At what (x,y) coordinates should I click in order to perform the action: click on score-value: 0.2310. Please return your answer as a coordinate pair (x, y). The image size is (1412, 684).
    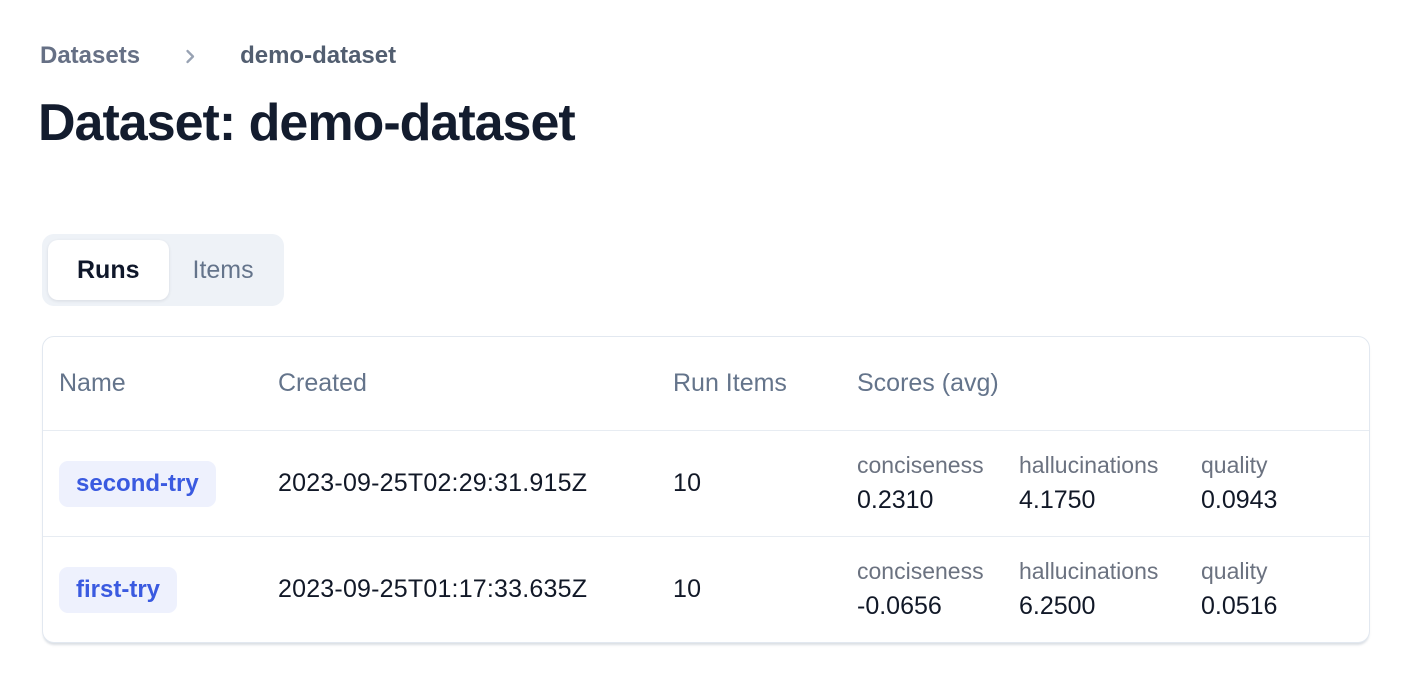
    Looking at the image, I should click on (895, 499).